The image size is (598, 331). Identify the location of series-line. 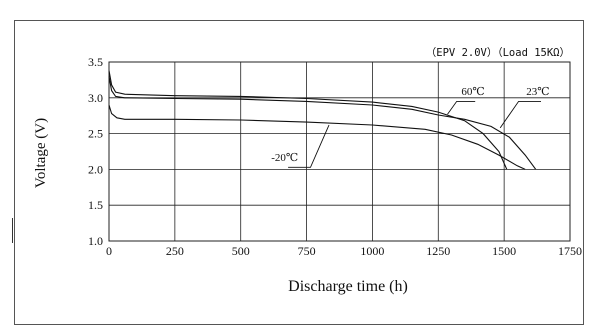
(317, 137).